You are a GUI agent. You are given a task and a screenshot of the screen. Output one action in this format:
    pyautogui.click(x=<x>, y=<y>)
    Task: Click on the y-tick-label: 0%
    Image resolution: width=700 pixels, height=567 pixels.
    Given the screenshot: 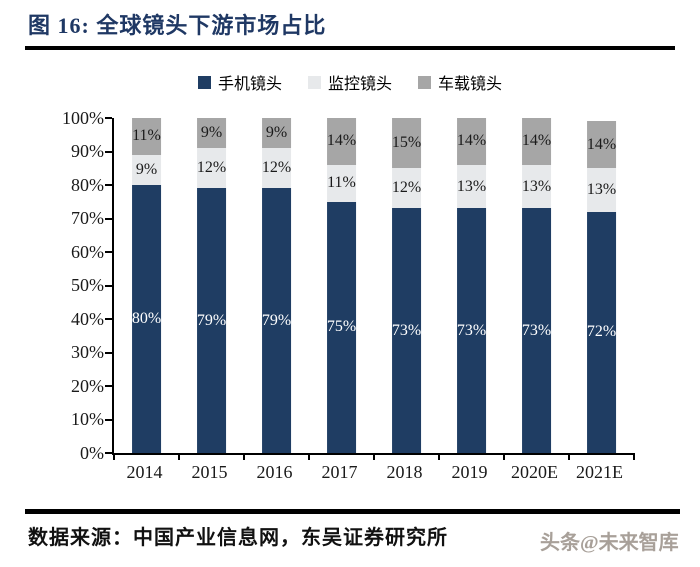 What is the action you would take?
    pyautogui.click(x=92, y=452)
    